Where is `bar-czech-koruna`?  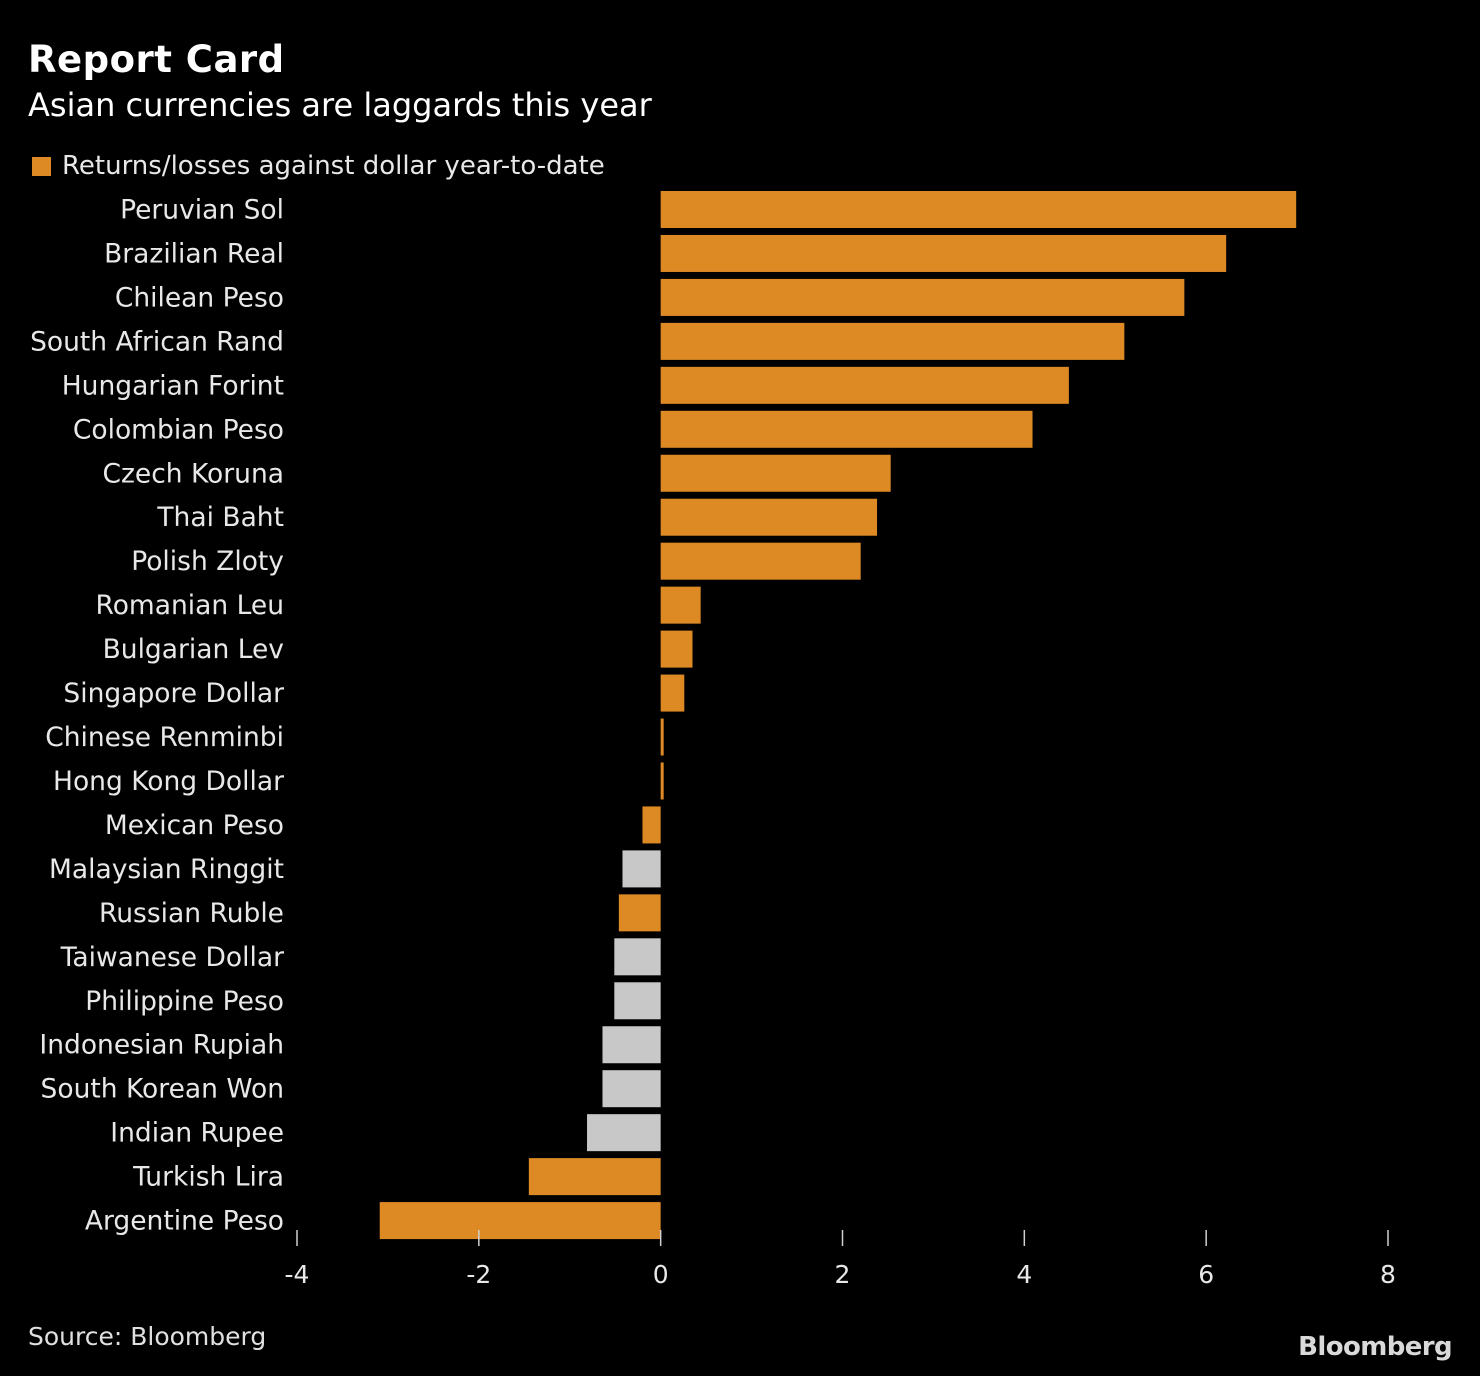 bar-czech-koruna is located at coordinates (775, 473).